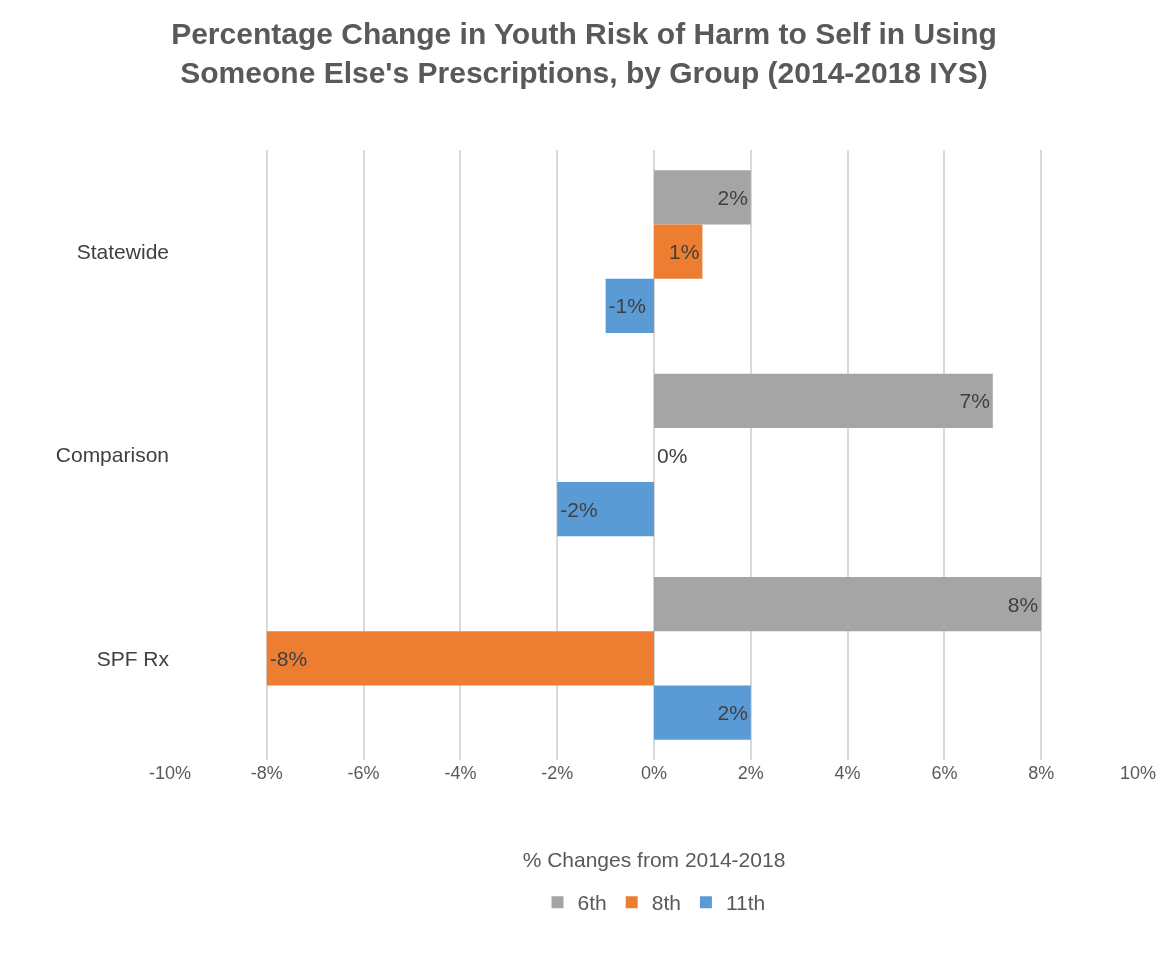  Describe the element at coordinates (944, 773) in the screenshot. I see `x-tick-label: 6%` at that location.